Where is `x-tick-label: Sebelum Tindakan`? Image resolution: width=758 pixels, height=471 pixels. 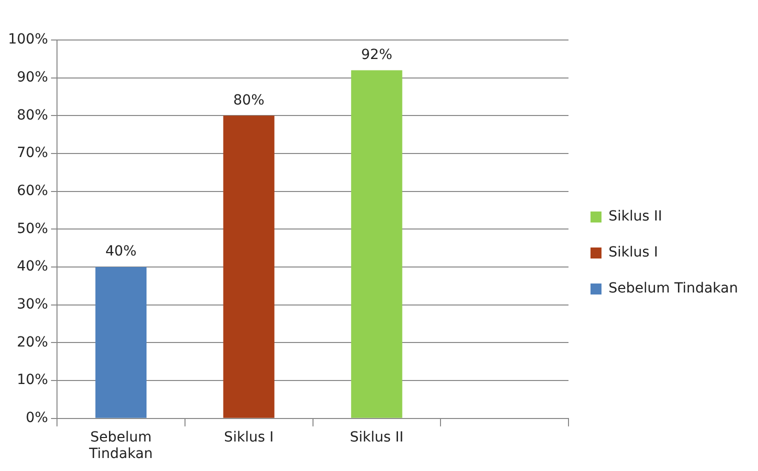 x-tick-label: Sebelum Tindakan is located at coordinates (120, 445).